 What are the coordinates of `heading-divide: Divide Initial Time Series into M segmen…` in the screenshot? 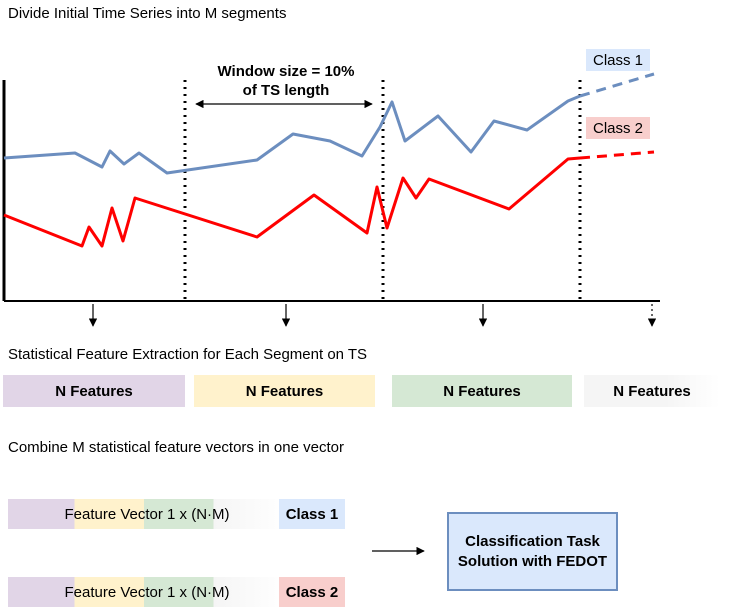 It's located at (147, 13).